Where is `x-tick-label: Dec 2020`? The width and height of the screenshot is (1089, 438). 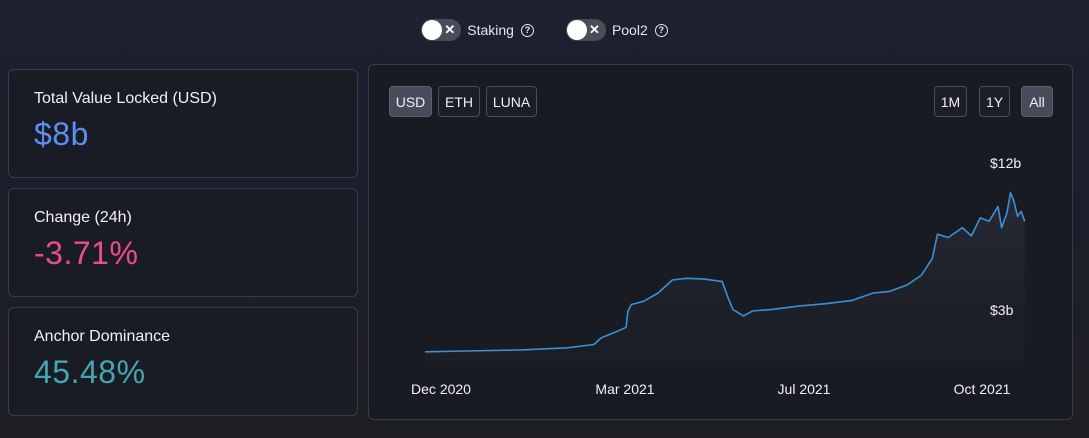 x-tick-label: Dec 2020 is located at coordinates (441, 389).